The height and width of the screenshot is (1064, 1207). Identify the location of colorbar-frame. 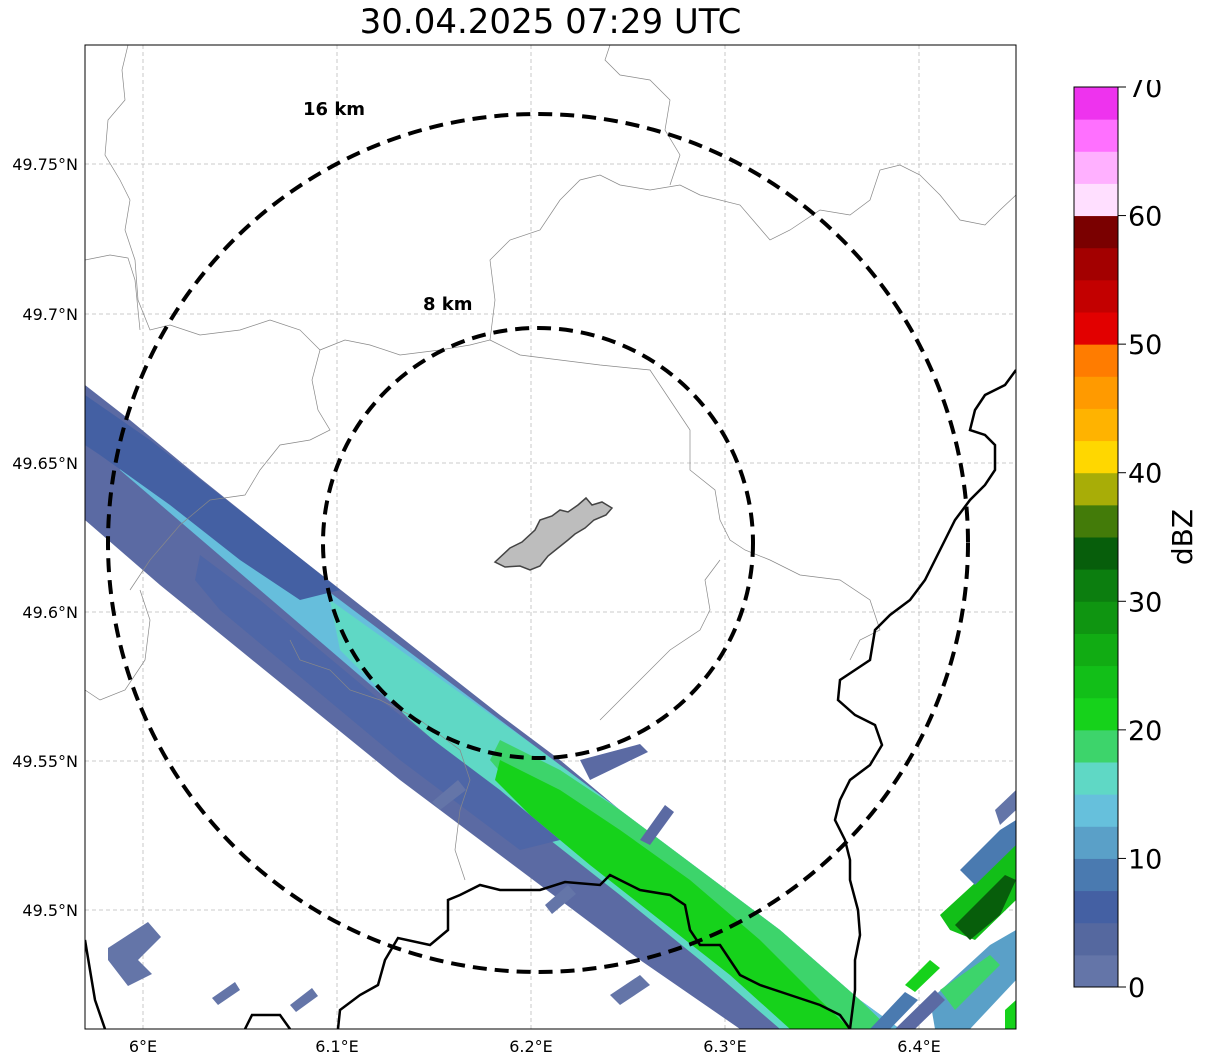
(1096, 537).